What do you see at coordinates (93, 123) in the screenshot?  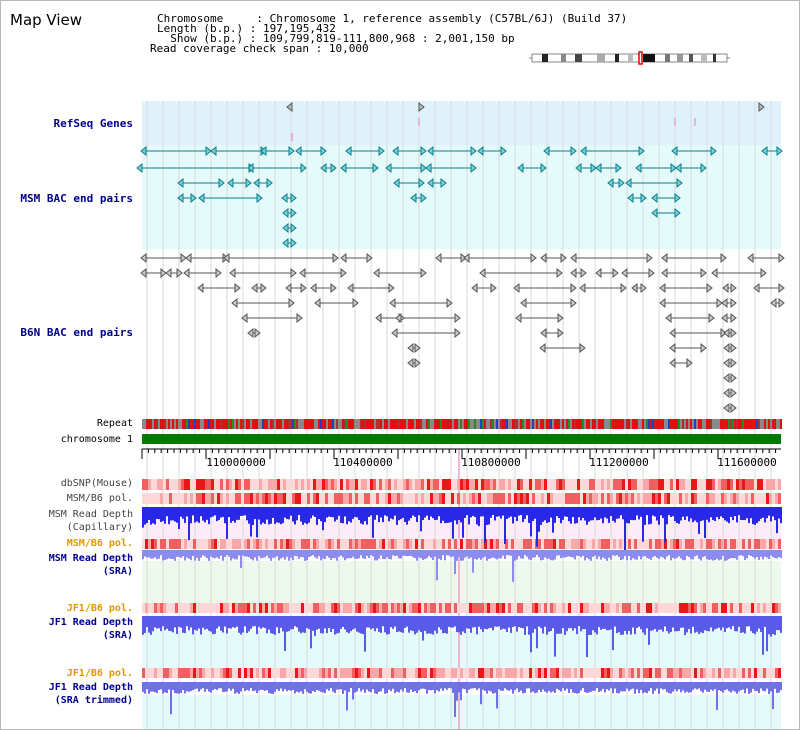 I see `label-refseq-genes: RefSeq Genes` at bounding box center [93, 123].